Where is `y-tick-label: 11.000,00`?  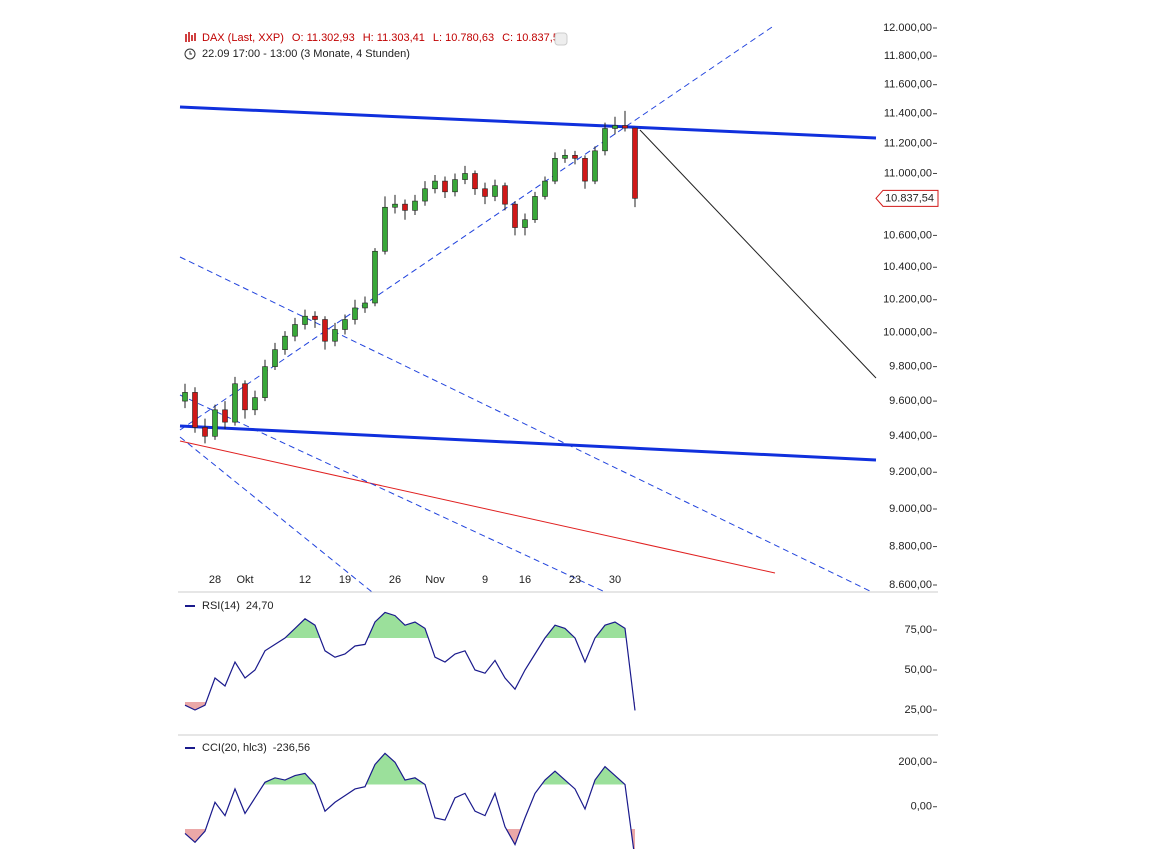
y-tick-label: 11.000,00 is located at coordinates (908, 173).